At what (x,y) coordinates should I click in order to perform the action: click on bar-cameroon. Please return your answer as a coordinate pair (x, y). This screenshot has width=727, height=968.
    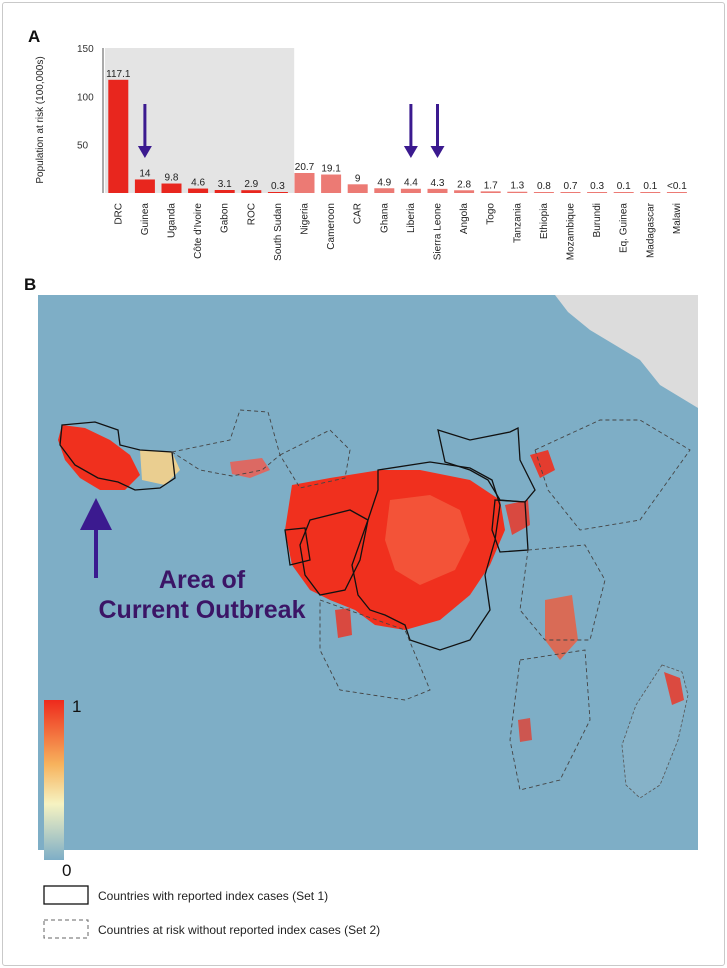
    Looking at the image, I should click on (331, 183).